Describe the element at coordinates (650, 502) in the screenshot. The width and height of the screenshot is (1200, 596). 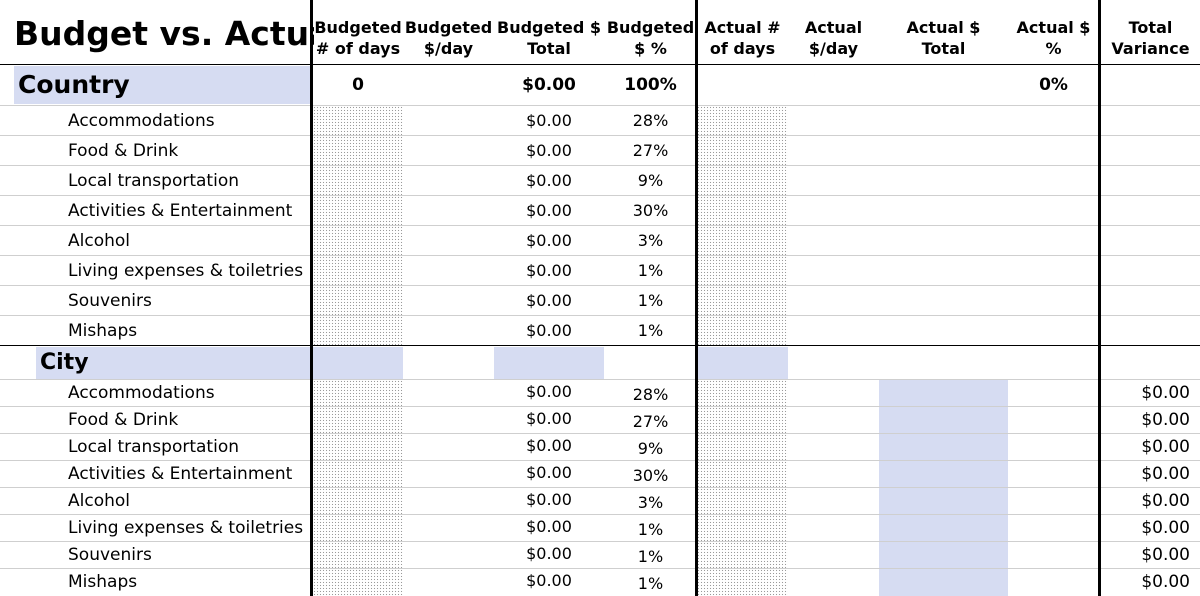
I see `city-row-budgeted-pct: 3%` at that location.